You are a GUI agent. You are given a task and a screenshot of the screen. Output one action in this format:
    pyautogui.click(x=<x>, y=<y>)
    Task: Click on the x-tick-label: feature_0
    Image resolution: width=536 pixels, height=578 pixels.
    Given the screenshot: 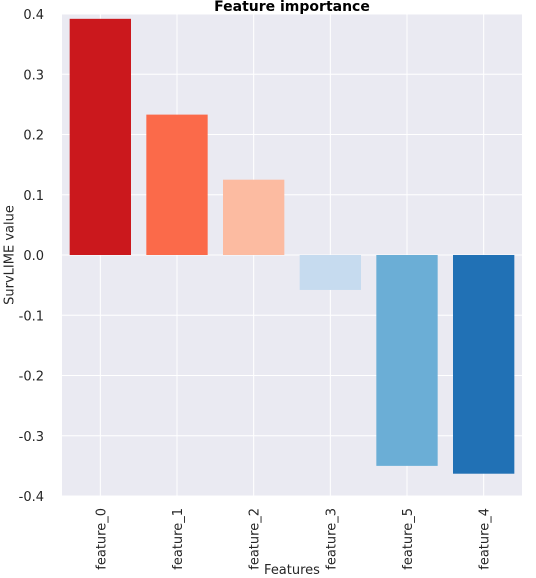 What is the action you would take?
    pyautogui.click(x=101, y=539)
    